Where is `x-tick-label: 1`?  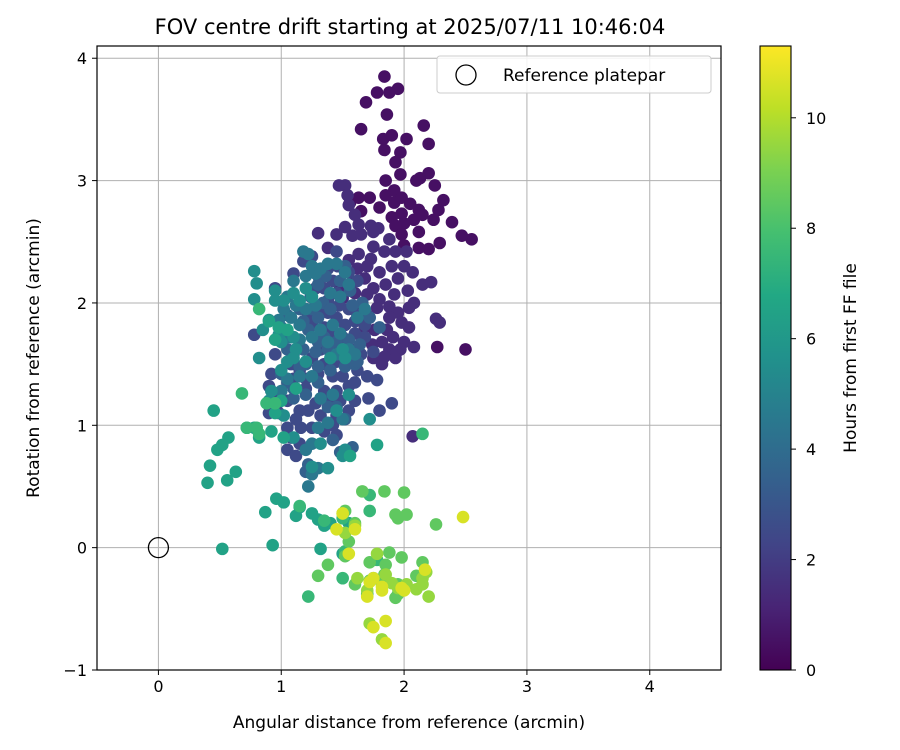 x-tick-label: 1 is located at coordinates (281, 686).